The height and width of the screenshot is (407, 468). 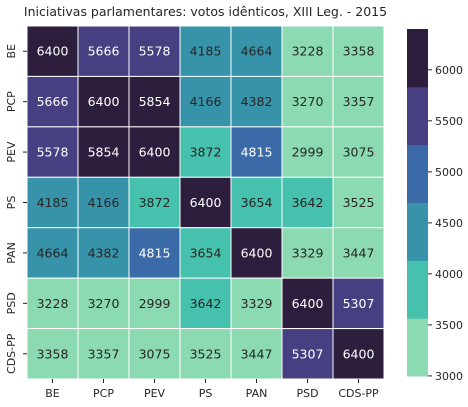 I want to click on cell-label-CDS-PP-PAN: 3447, so click(x=257, y=353).